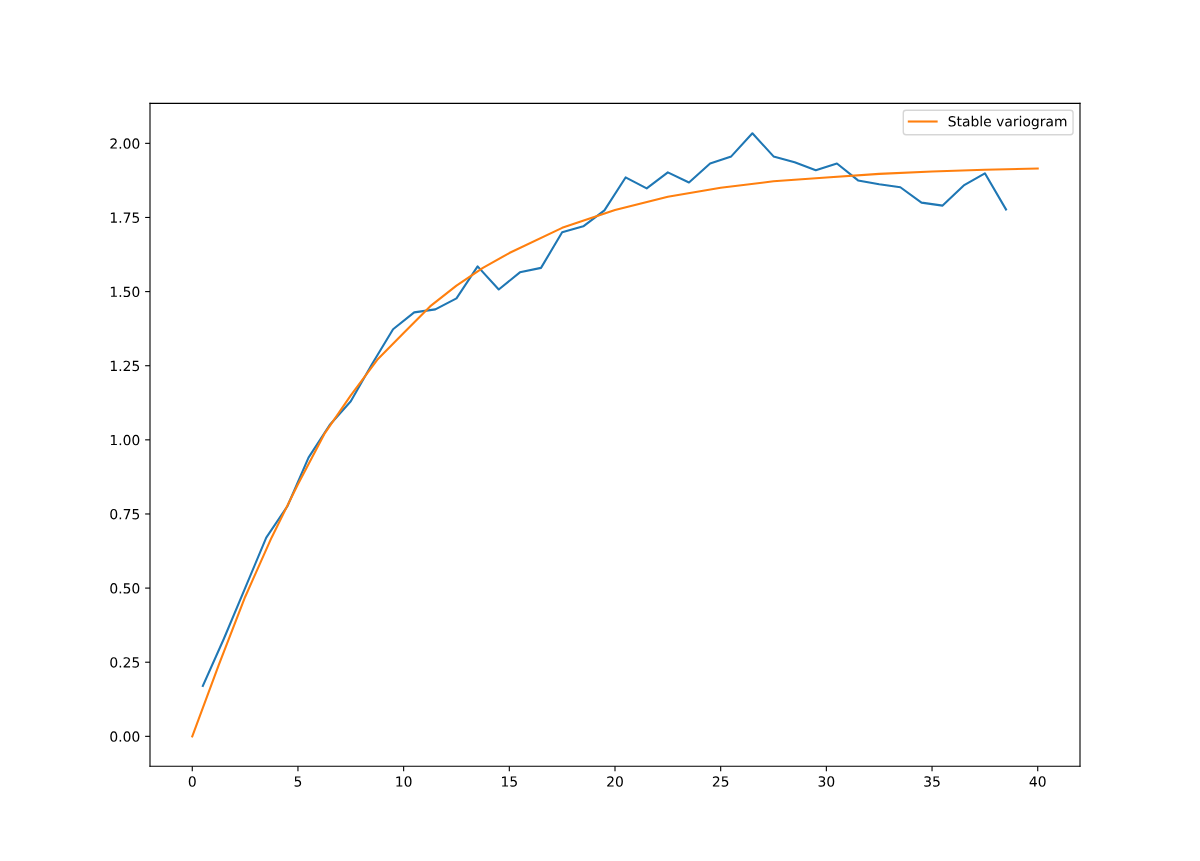 The width and height of the screenshot is (1200, 861). I want to click on x-tick-label: 25, so click(720, 781).